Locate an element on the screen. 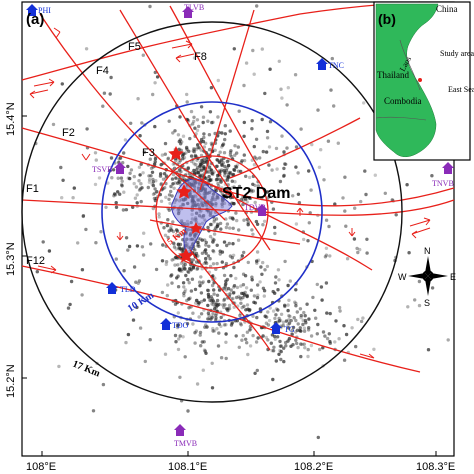  station-tnc-icon is located at coordinates (322, 64).